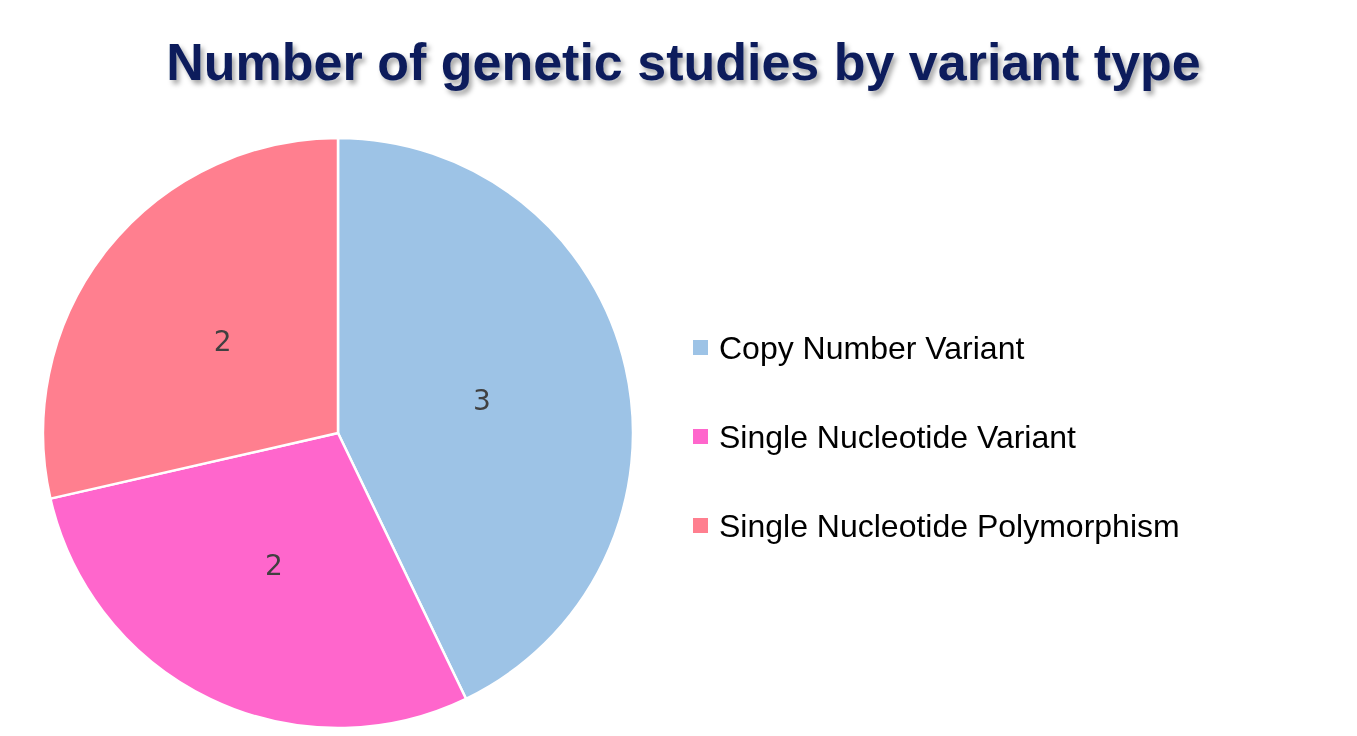 The width and height of the screenshot is (1357, 736). What do you see at coordinates (872, 348) in the screenshot?
I see `legend-label: Copy Number Variant` at bounding box center [872, 348].